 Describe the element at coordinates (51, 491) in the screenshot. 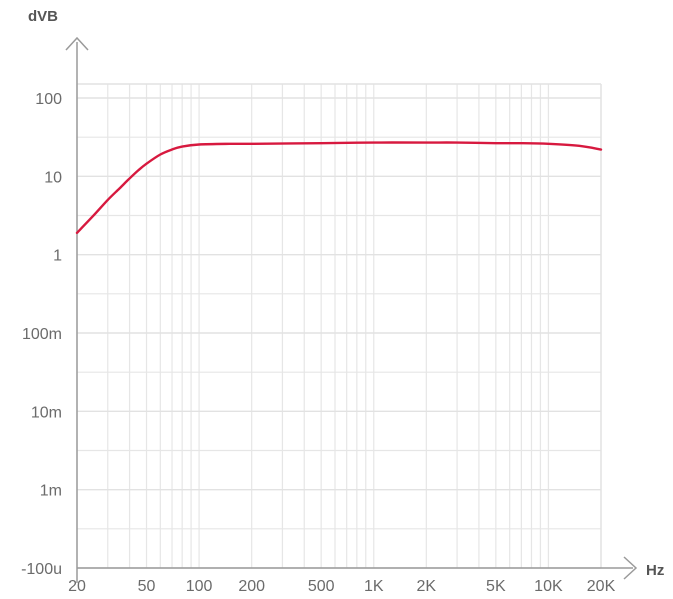

I see `y-tick-label: 1m` at that location.